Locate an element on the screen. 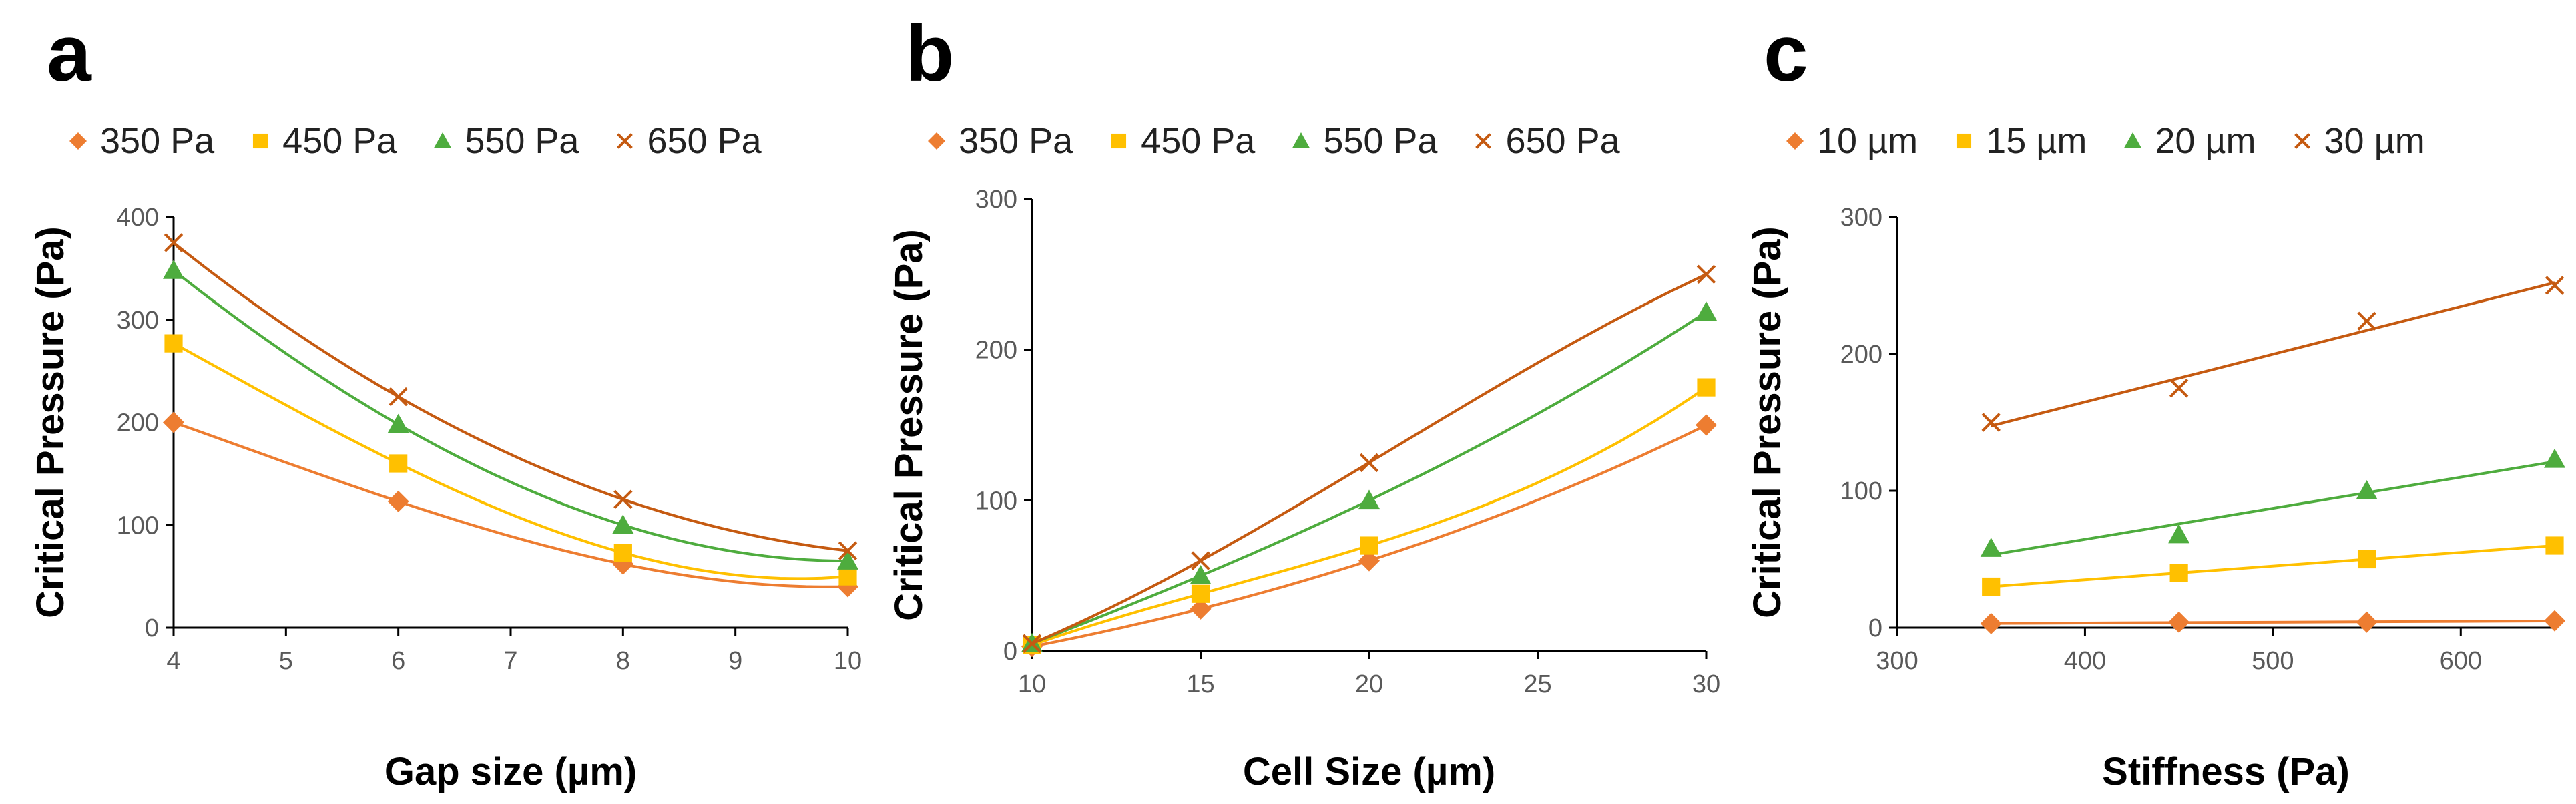 The width and height of the screenshot is (2576, 804). legend-label: 10 µm is located at coordinates (1867, 141).